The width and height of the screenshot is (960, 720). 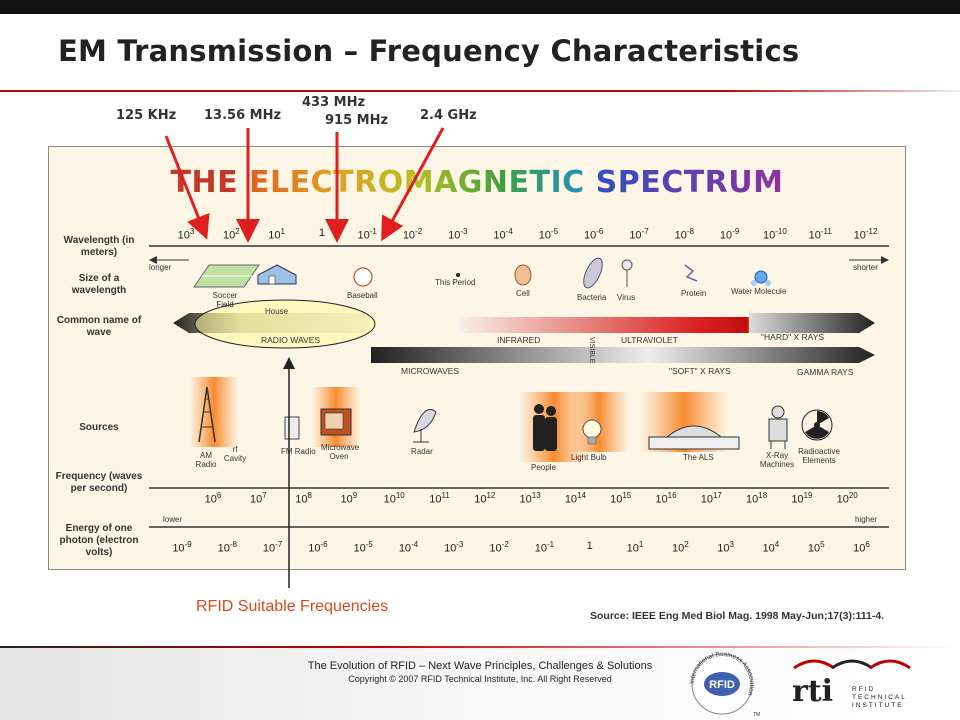 What do you see at coordinates (711, 498) in the screenshot?
I see `frequency-tick: 10¹⁷` at bounding box center [711, 498].